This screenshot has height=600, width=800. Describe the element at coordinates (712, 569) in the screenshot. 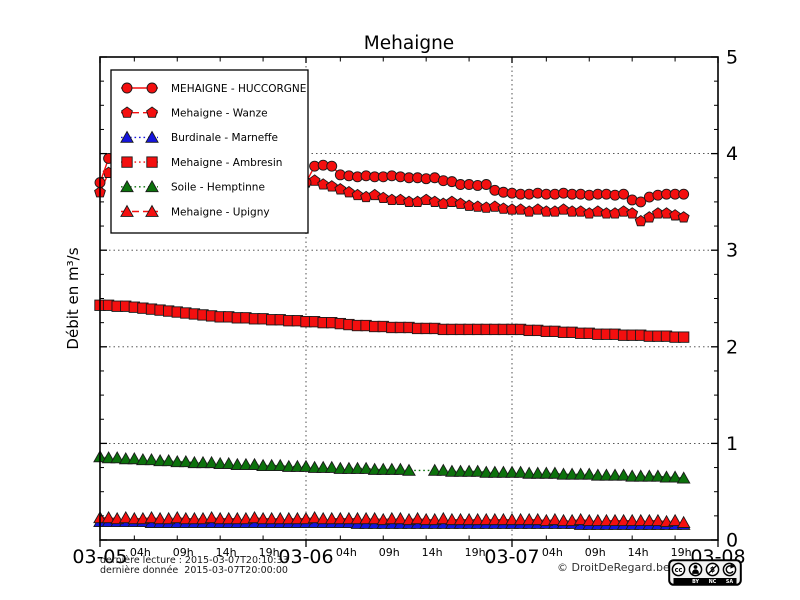

I see `nc-dollar-icon: $` at that location.